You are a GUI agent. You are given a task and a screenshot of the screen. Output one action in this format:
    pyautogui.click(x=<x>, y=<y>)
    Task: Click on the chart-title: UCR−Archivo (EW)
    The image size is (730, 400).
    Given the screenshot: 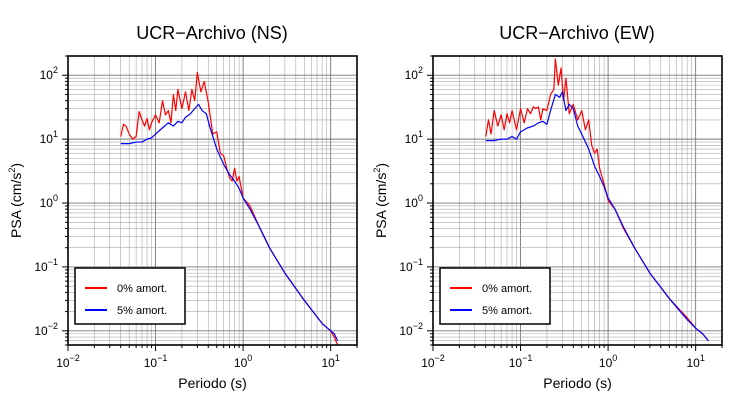 What is the action you would take?
    pyautogui.click(x=577, y=33)
    